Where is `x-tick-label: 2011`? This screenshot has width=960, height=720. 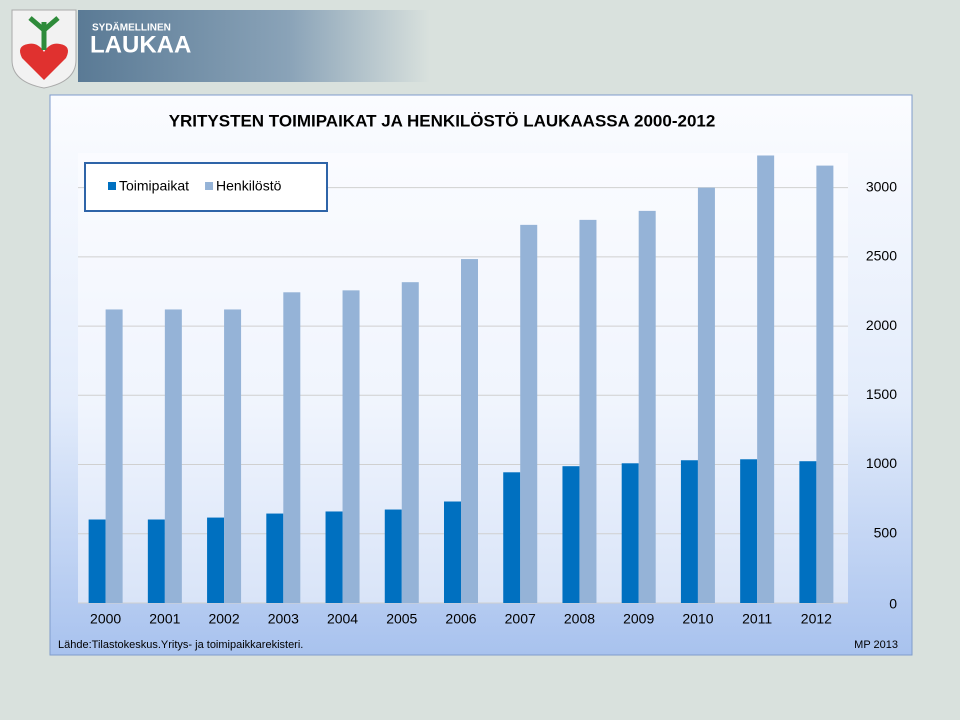
x-tick-label: 2011 is located at coordinates (757, 619).